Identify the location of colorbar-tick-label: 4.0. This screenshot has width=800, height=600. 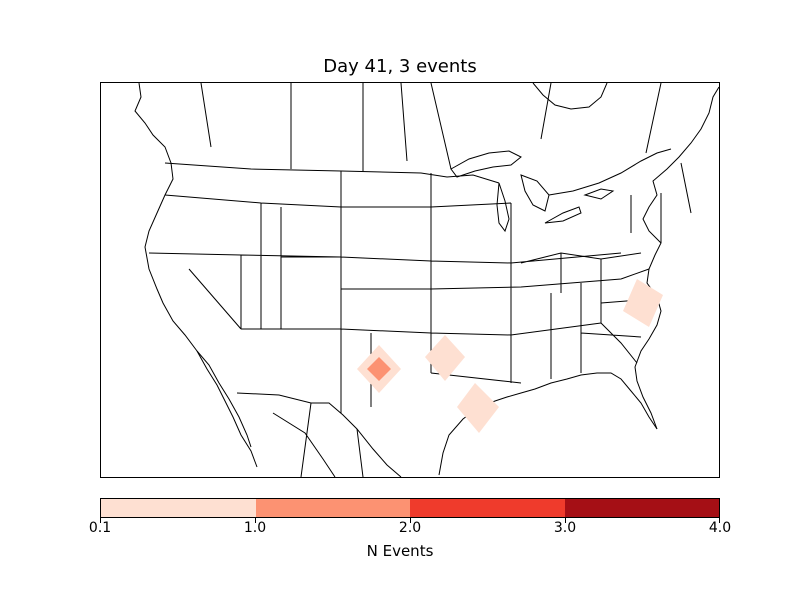
(720, 528).